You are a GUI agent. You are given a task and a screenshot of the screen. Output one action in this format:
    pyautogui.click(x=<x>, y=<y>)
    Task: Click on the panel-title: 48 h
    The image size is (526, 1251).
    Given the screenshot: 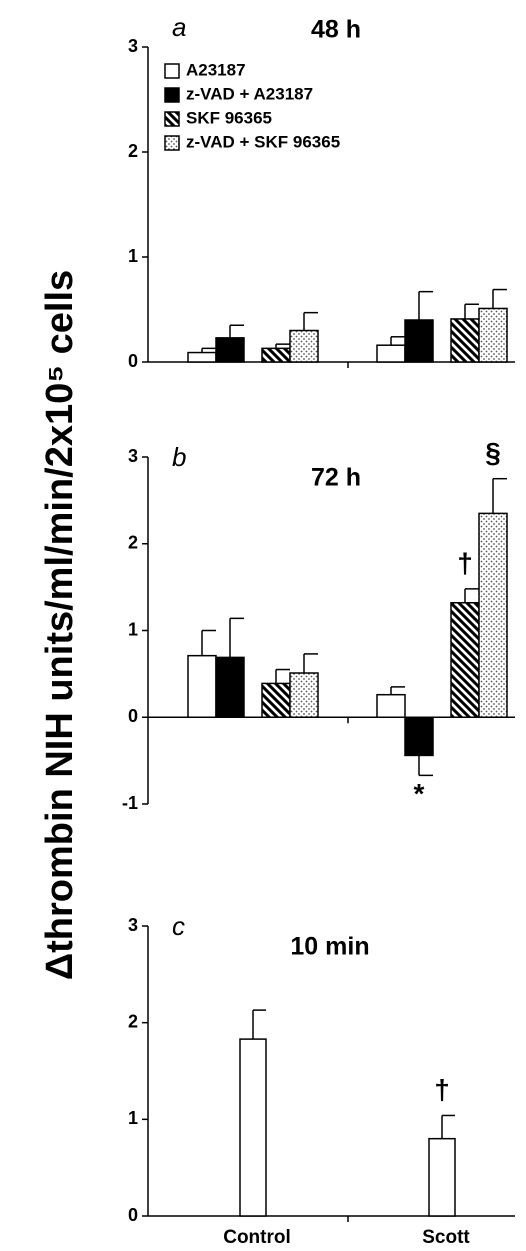 What is the action you would take?
    pyautogui.click(x=336, y=30)
    